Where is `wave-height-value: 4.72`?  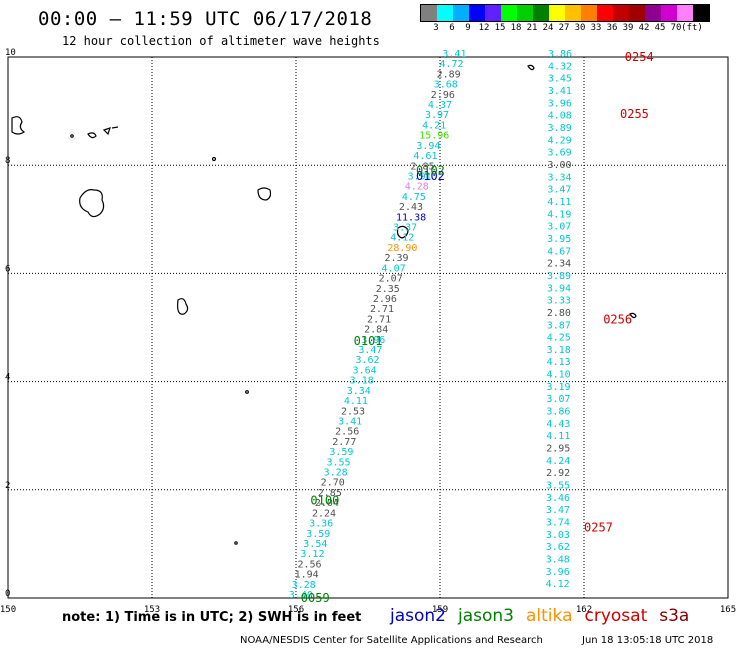 wave-height-value: 4.72 is located at coordinates (452, 64).